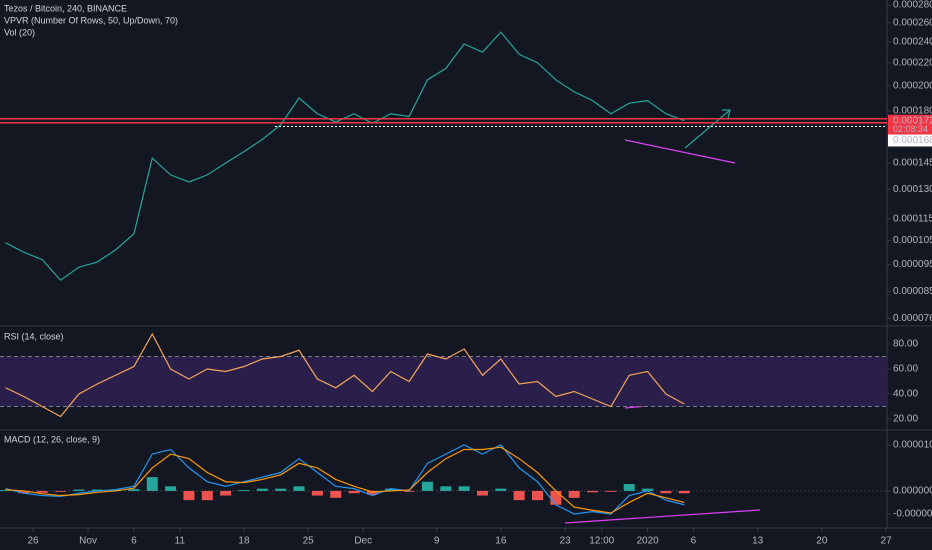 The height and width of the screenshot is (550, 932). I want to click on x-tick-label: Dec, so click(363, 541).